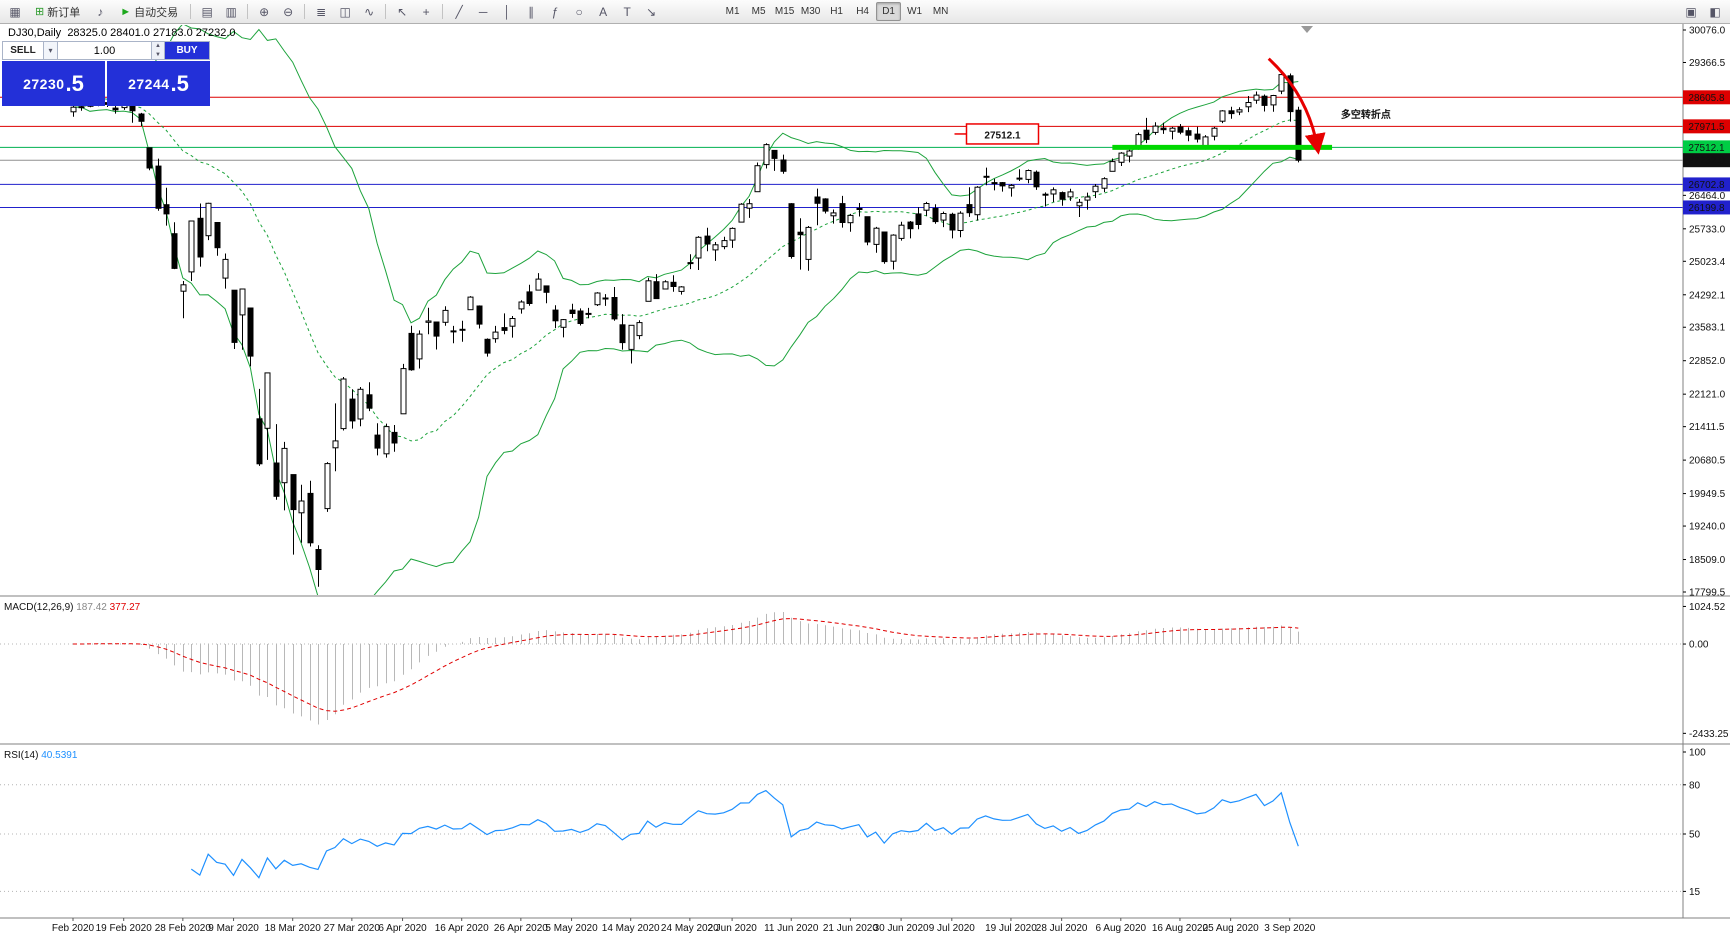  What do you see at coordinates (100, 11) in the screenshot?
I see `sound-icon: ♪` at bounding box center [100, 11].